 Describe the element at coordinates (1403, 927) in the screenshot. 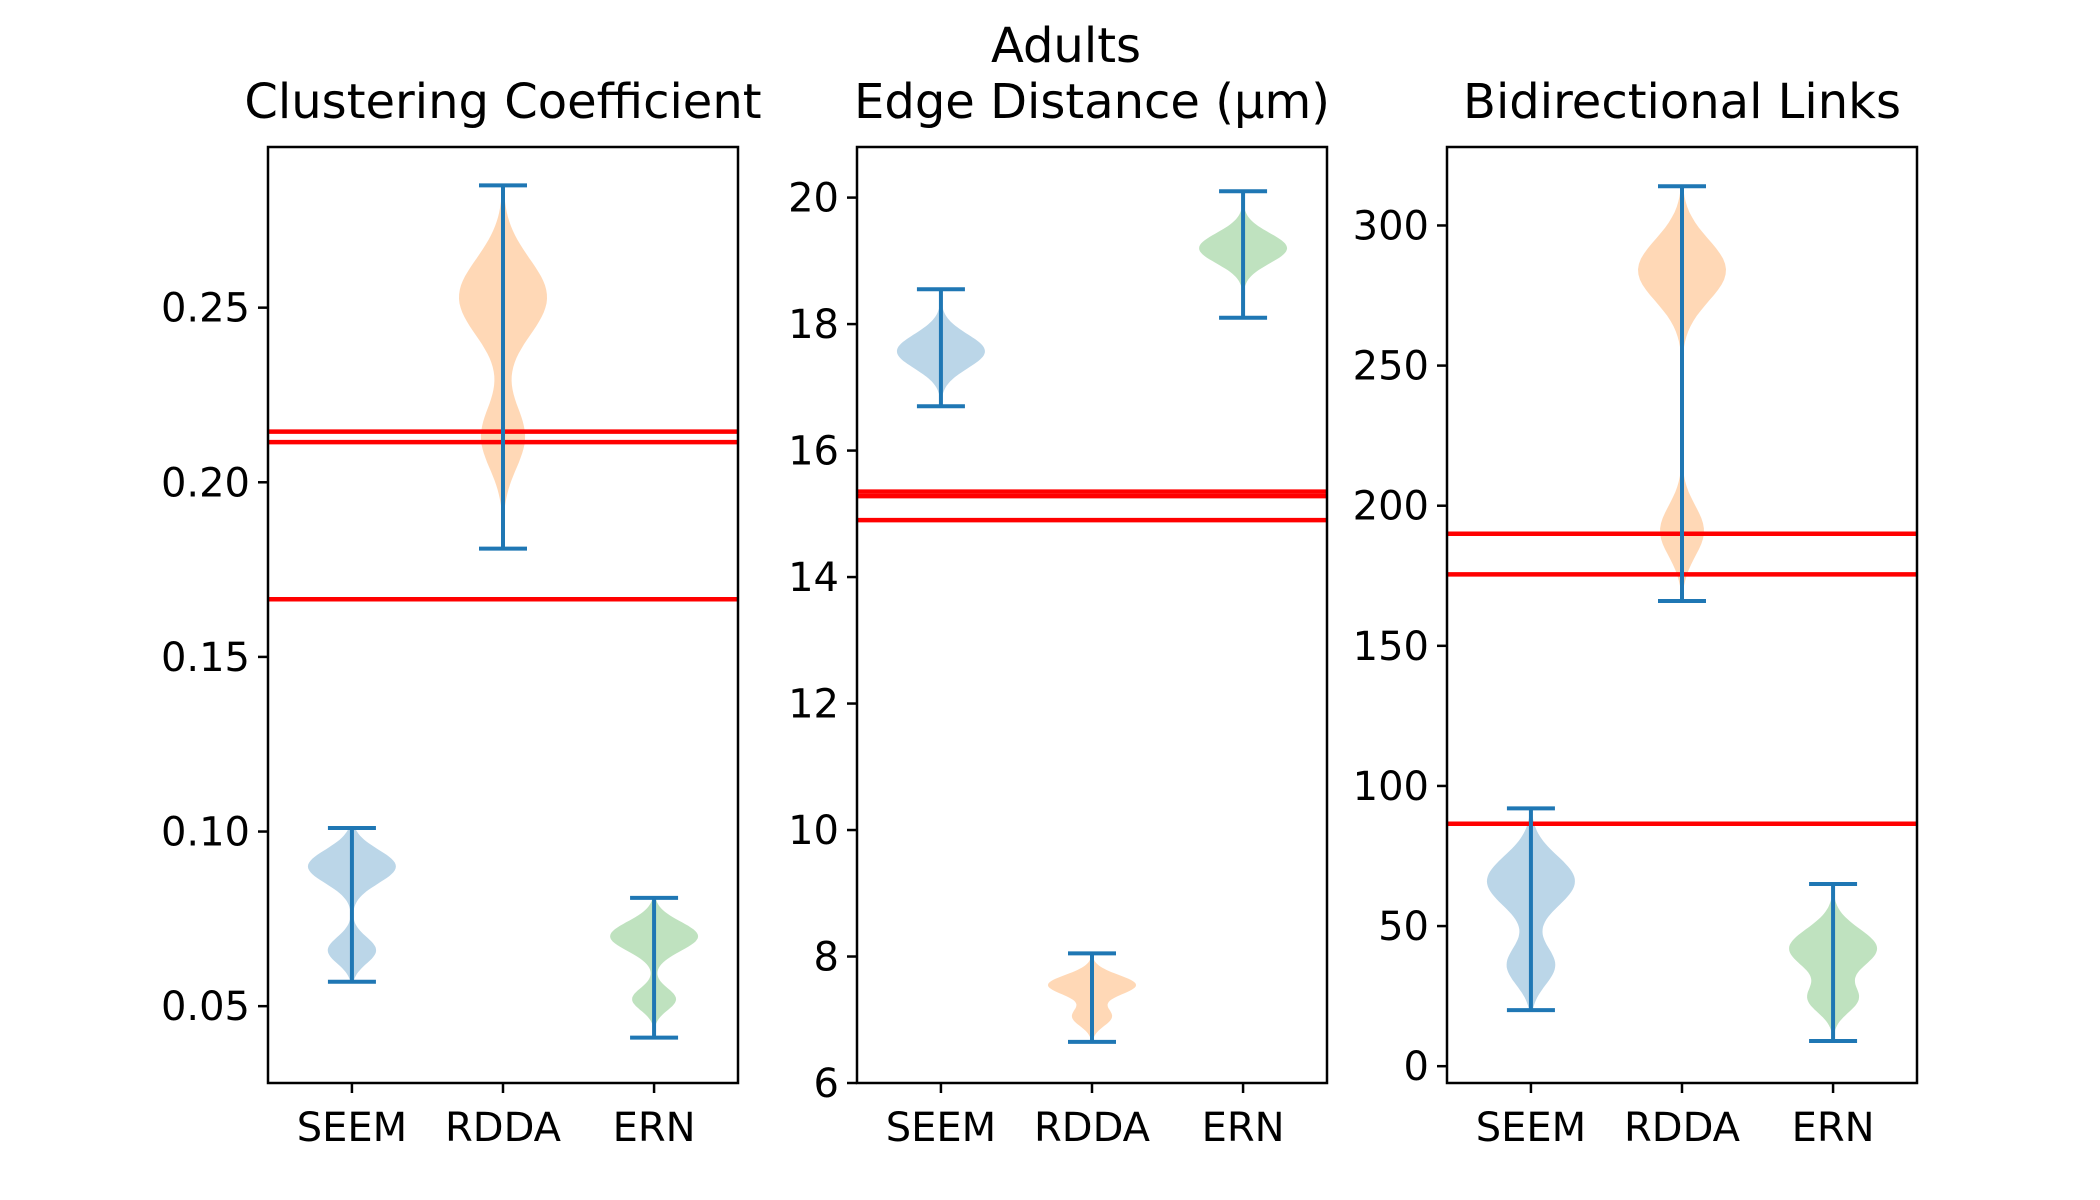

I see `y-tick-label: 50` at that location.